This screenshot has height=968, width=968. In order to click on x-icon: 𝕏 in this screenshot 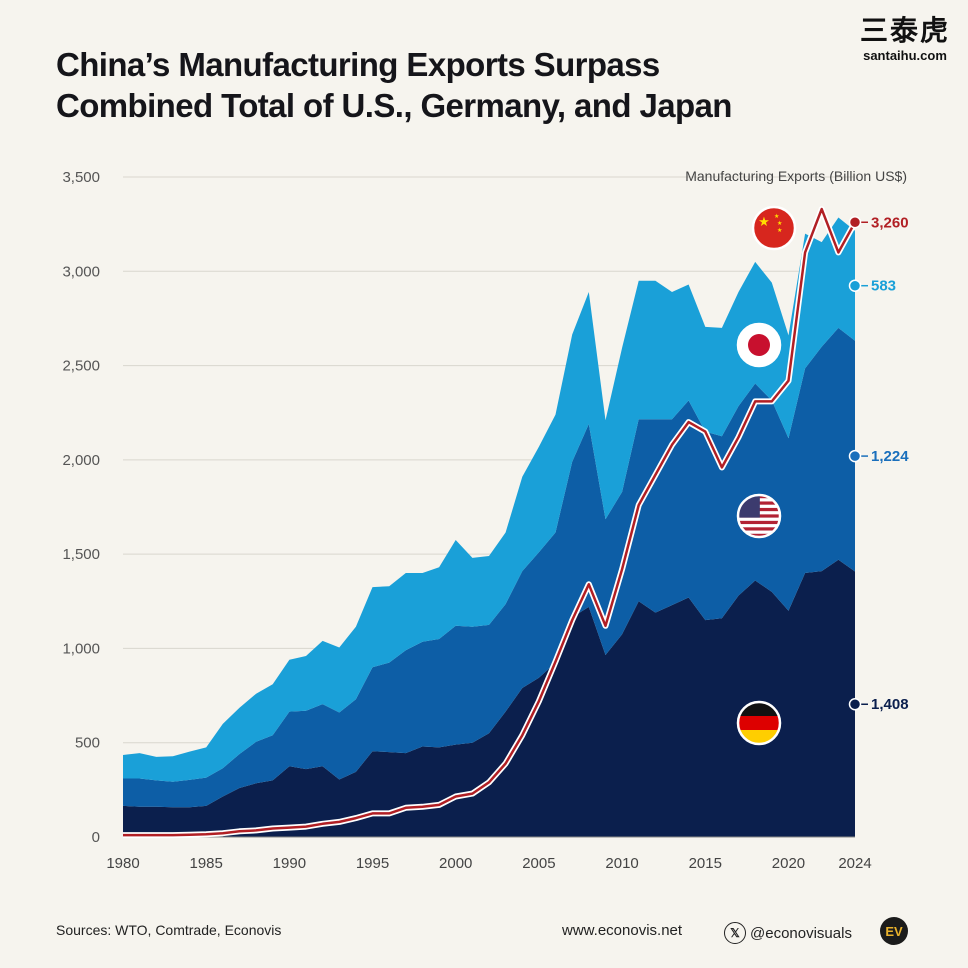, I will do `click(735, 933)`.